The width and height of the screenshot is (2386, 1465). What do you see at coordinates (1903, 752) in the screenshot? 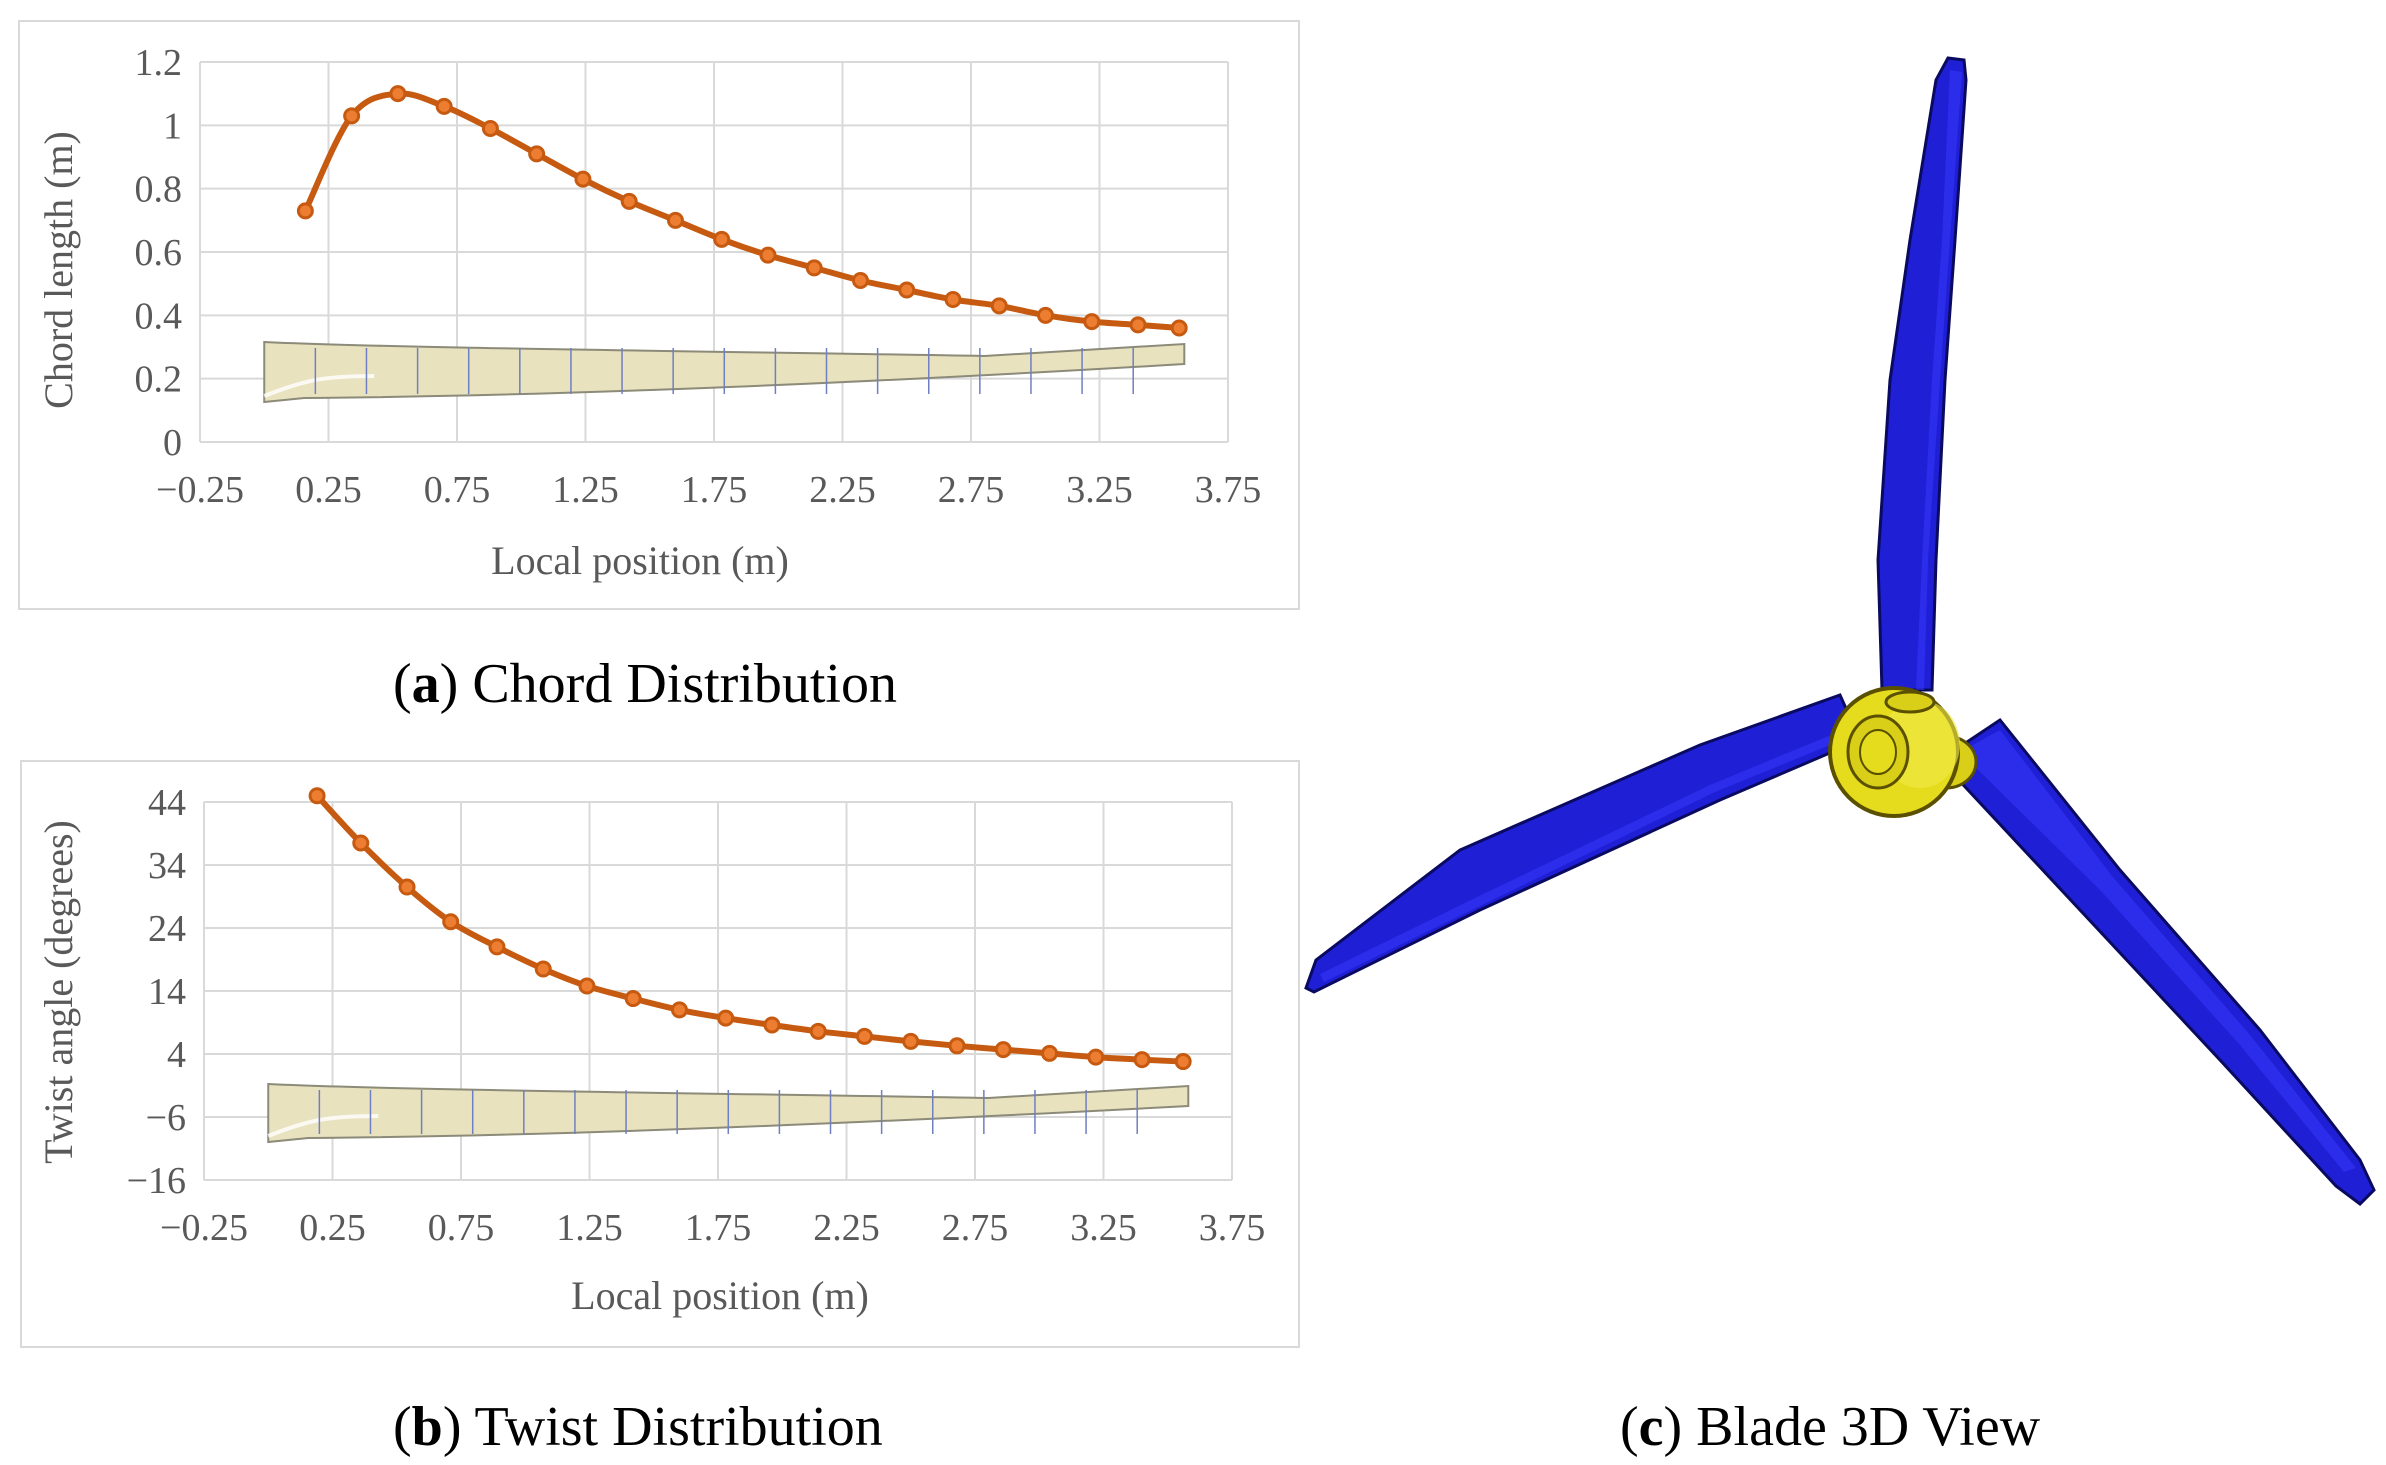
I see `rotor-hub` at bounding box center [1903, 752].